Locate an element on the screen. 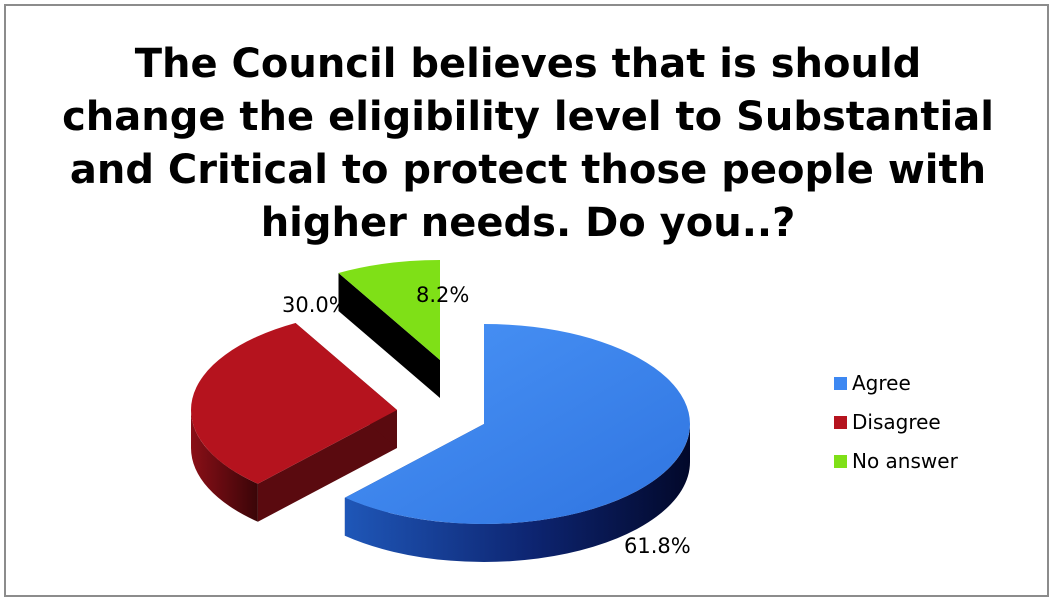 The image size is (1056, 599). legend-label-agree: Agree is located at coordinates (881, 383).